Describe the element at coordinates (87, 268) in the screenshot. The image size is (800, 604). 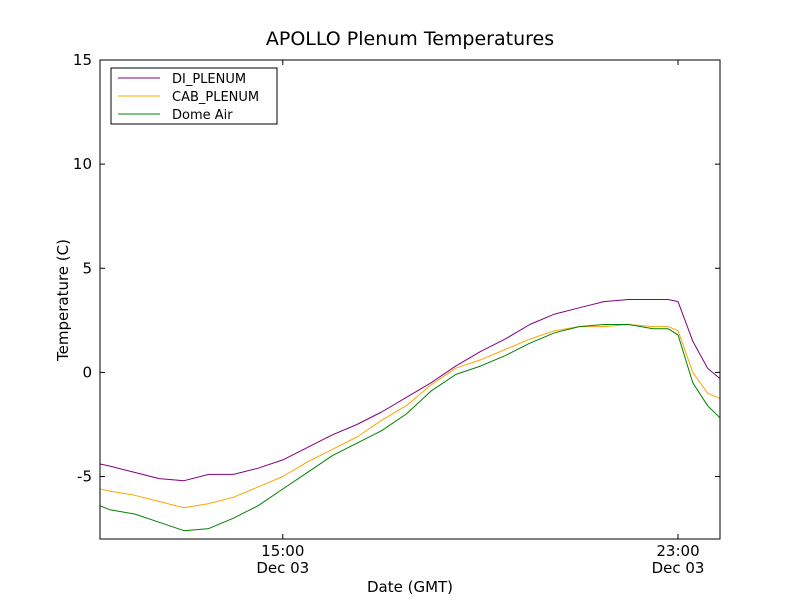
I see `y-tick-label: 5` at that location.